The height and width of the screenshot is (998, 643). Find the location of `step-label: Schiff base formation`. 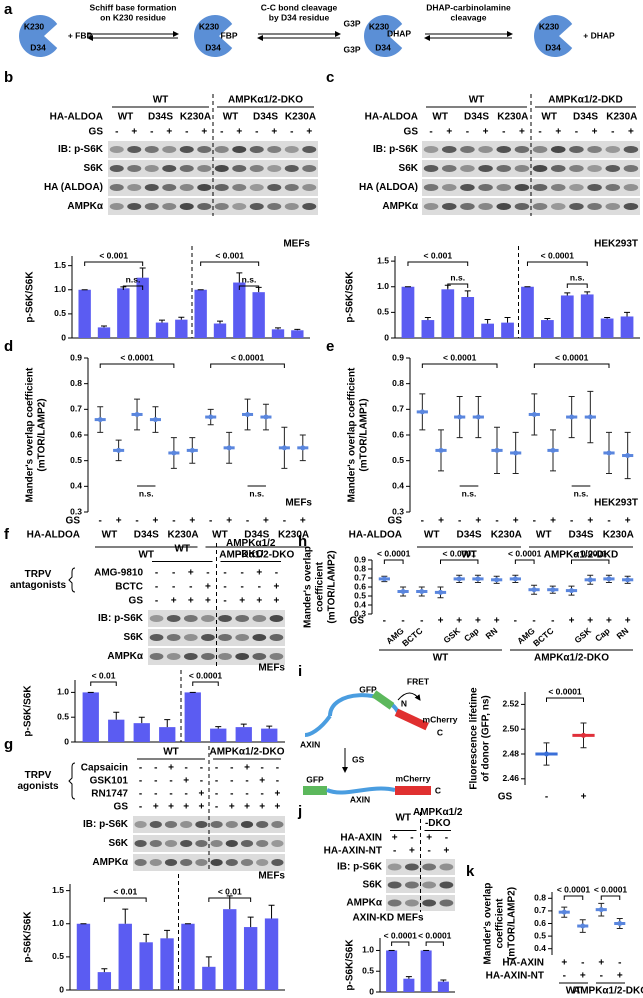

step-label: Schiff base formation is located at coordinates (133, 7).